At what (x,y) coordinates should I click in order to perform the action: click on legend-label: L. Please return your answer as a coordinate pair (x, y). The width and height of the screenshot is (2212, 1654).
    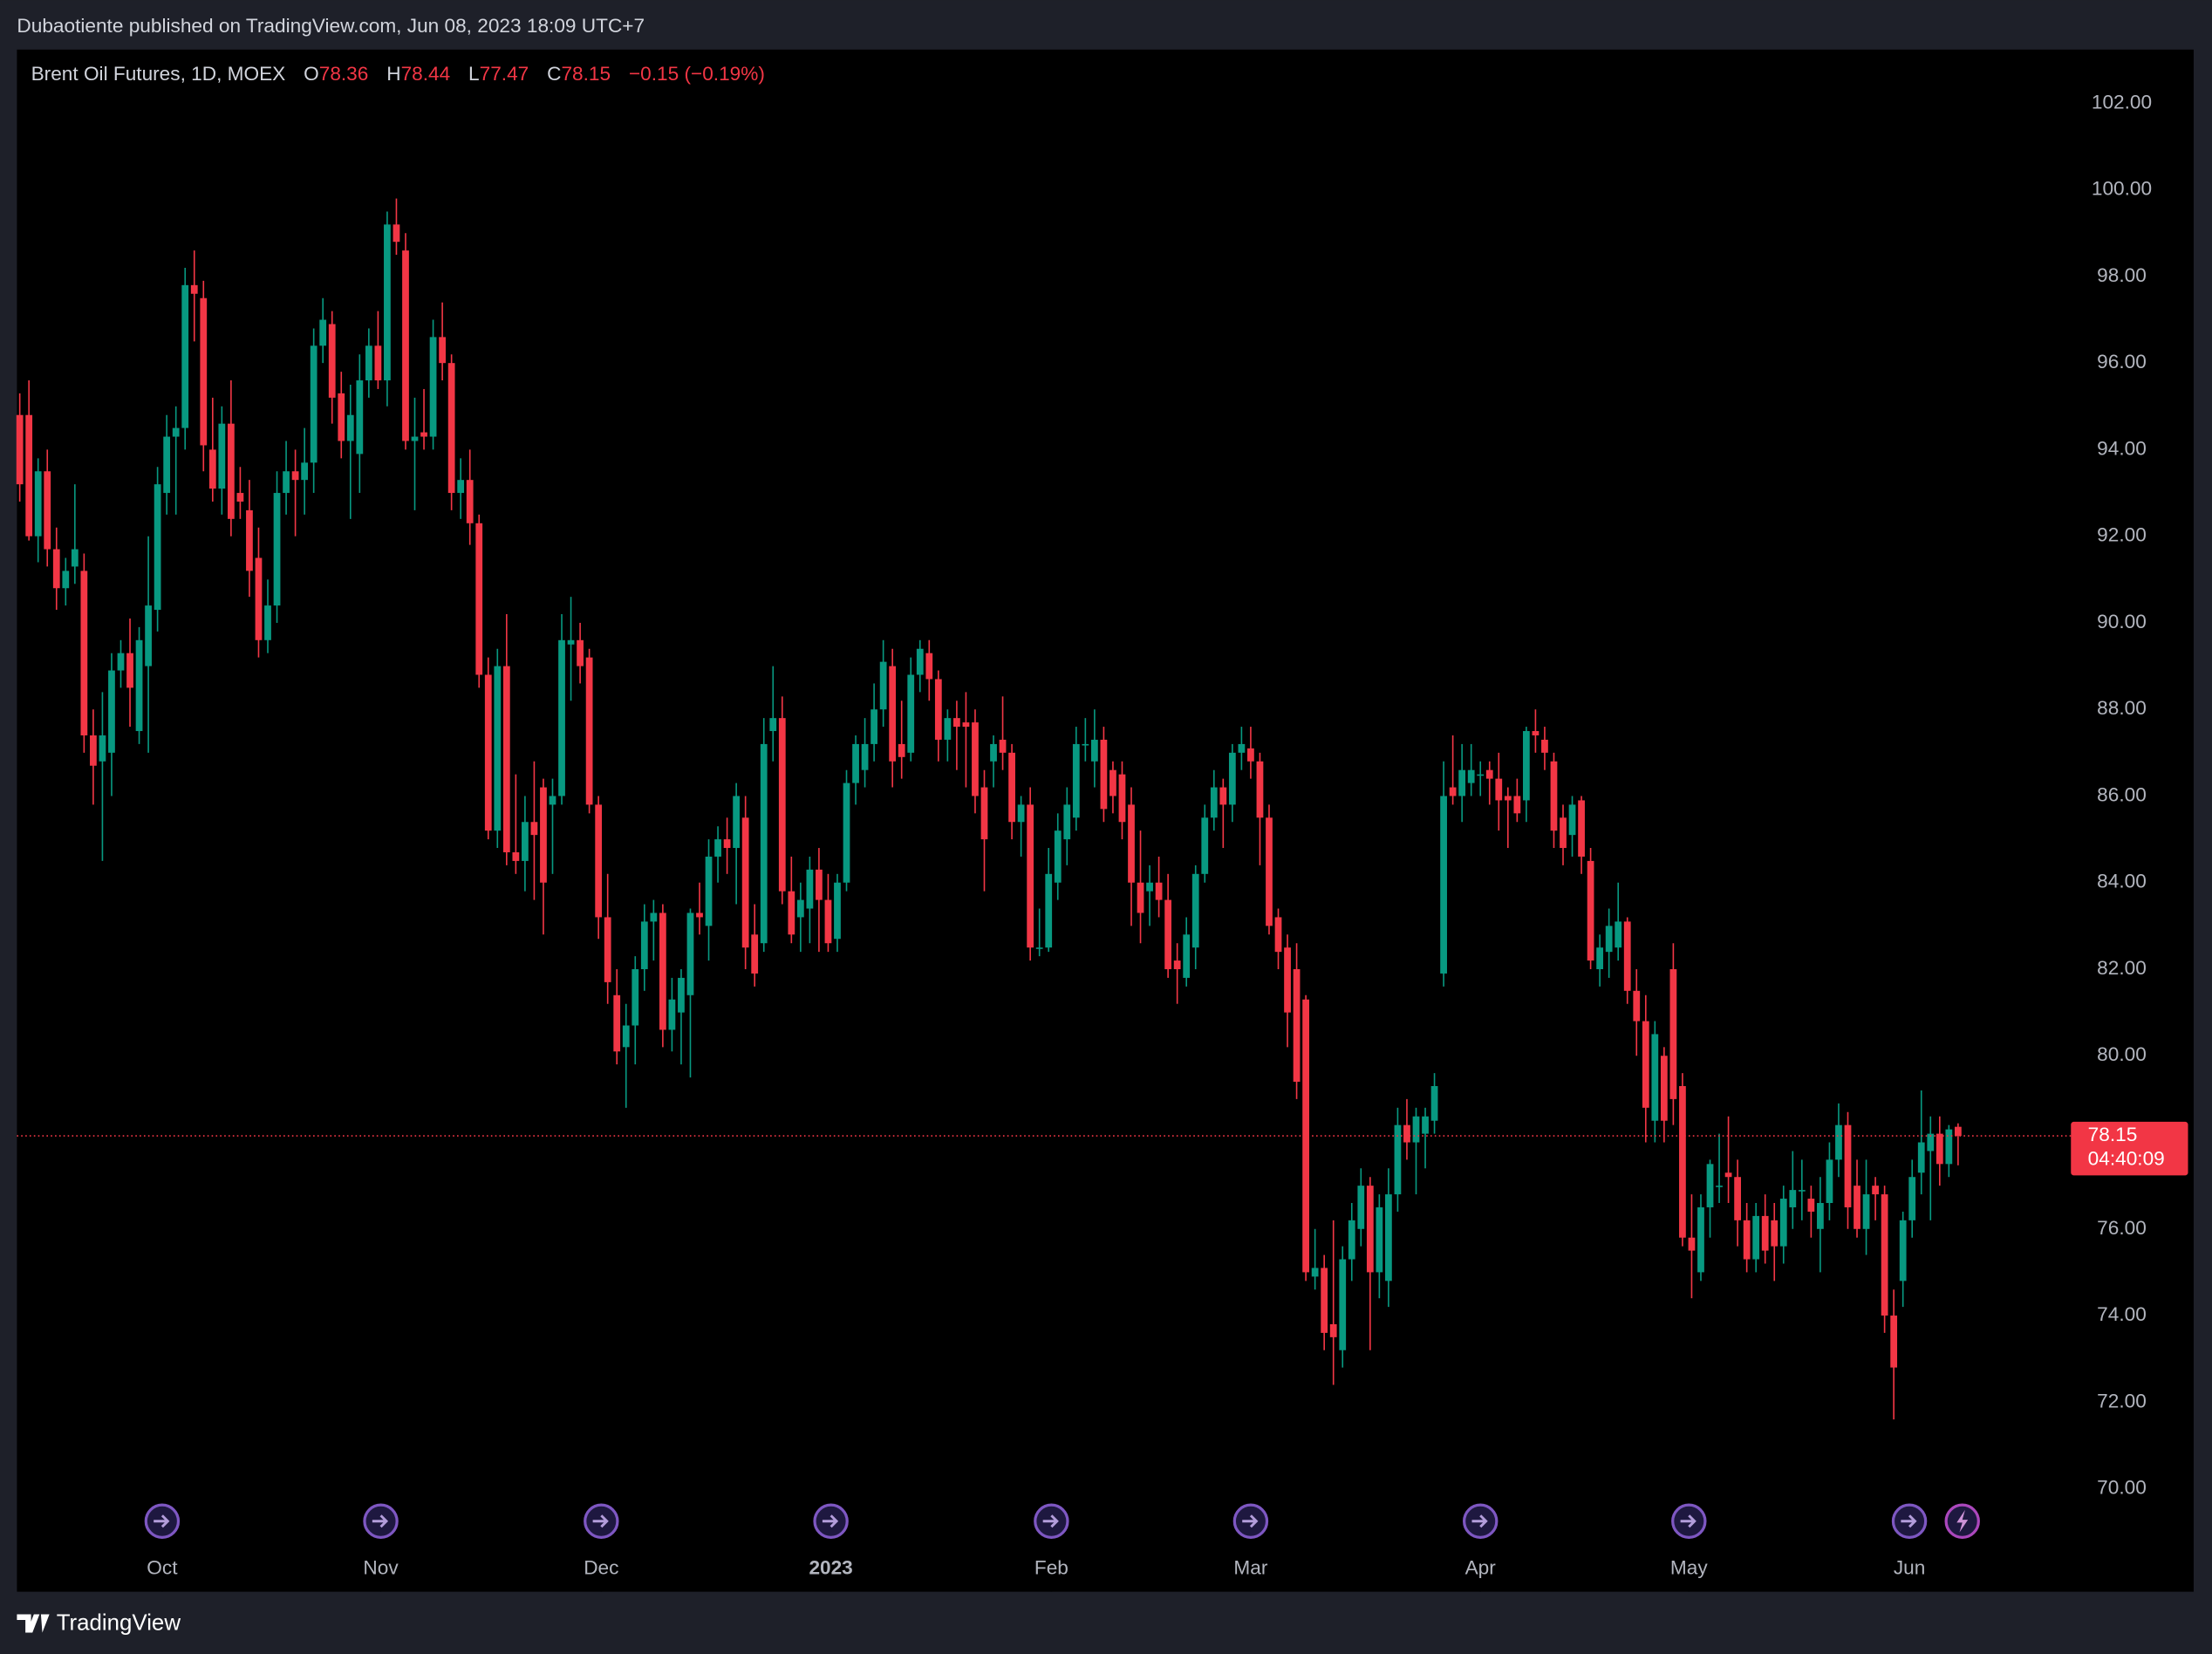
    Looking at the image, I should click on (474, 74).